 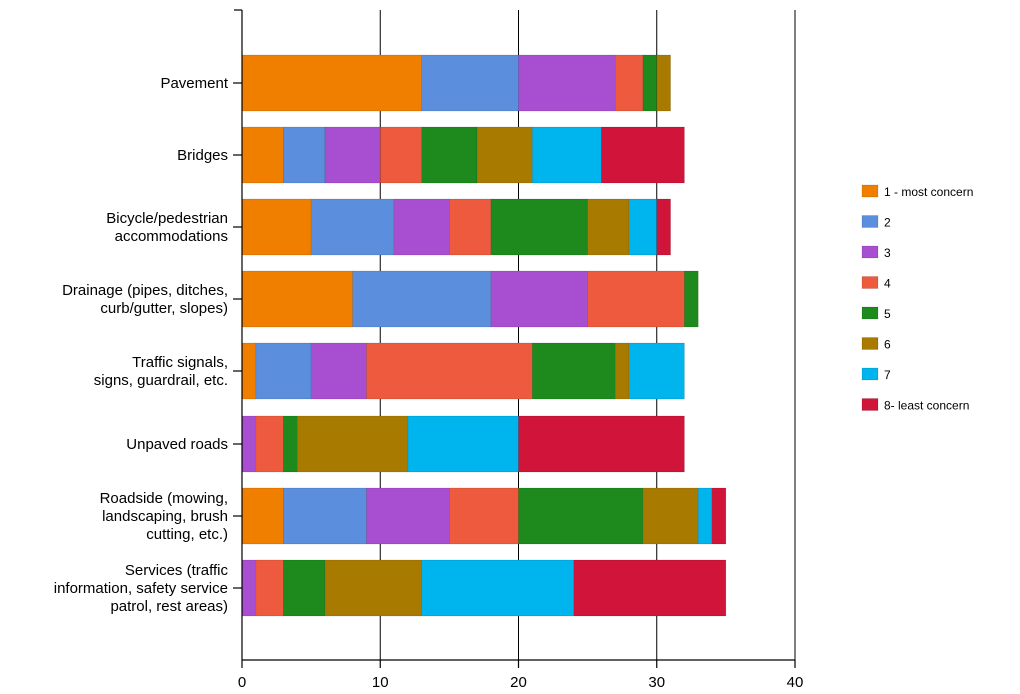 I want to click on category-label: curb/gutter, slopes), so click(x=164, y=308).